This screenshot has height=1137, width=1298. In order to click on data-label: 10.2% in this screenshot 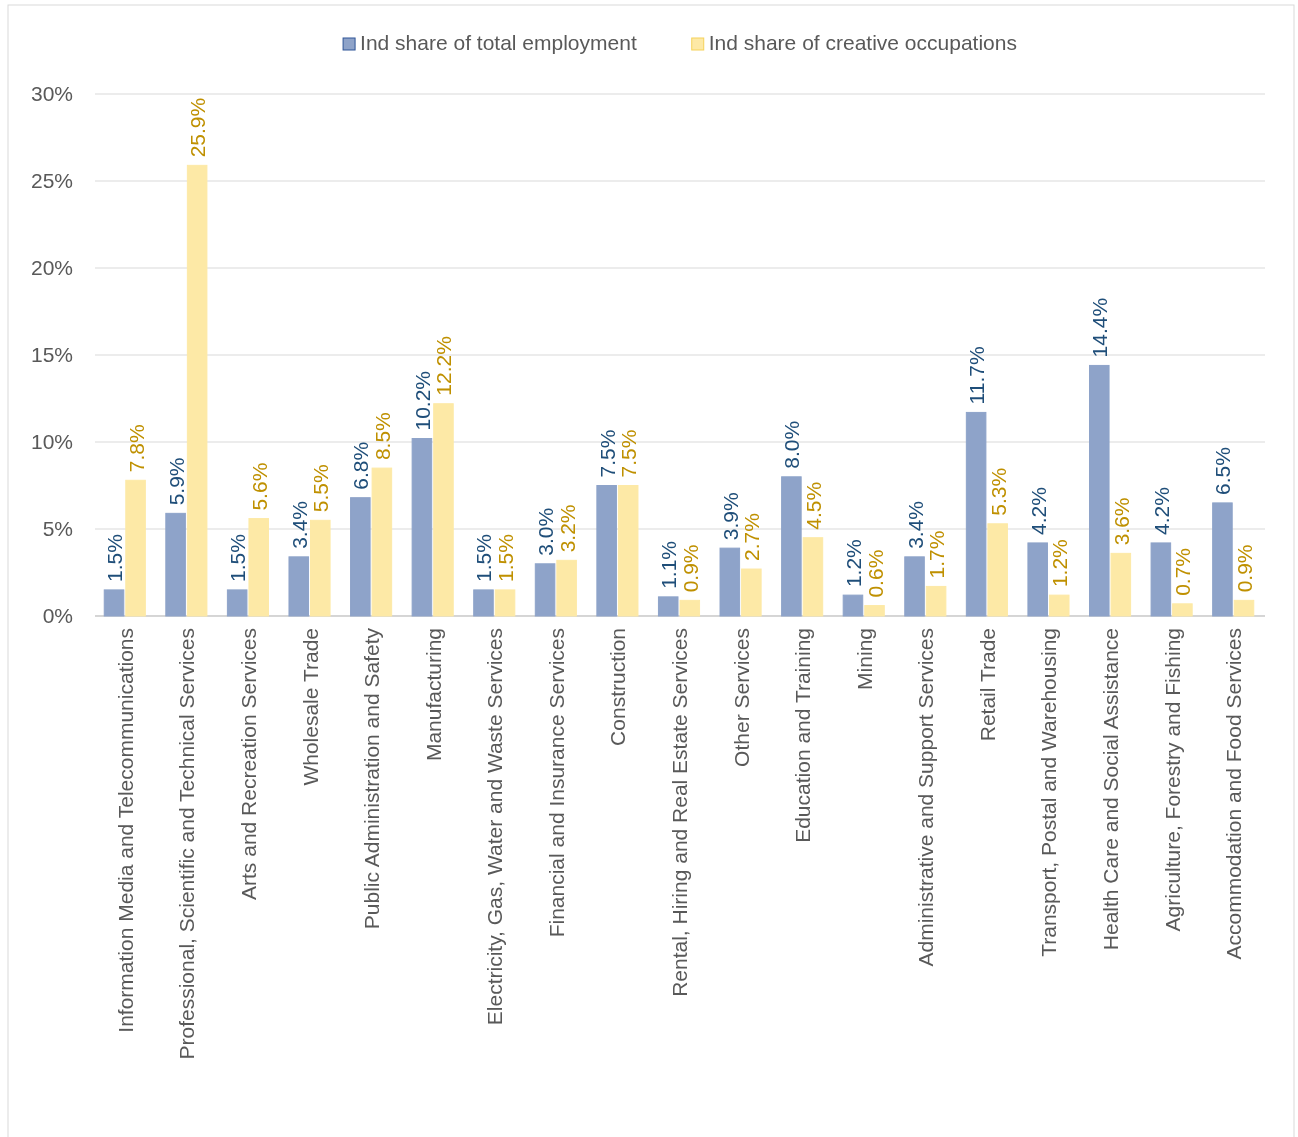, I will do `click(422, 400)`.